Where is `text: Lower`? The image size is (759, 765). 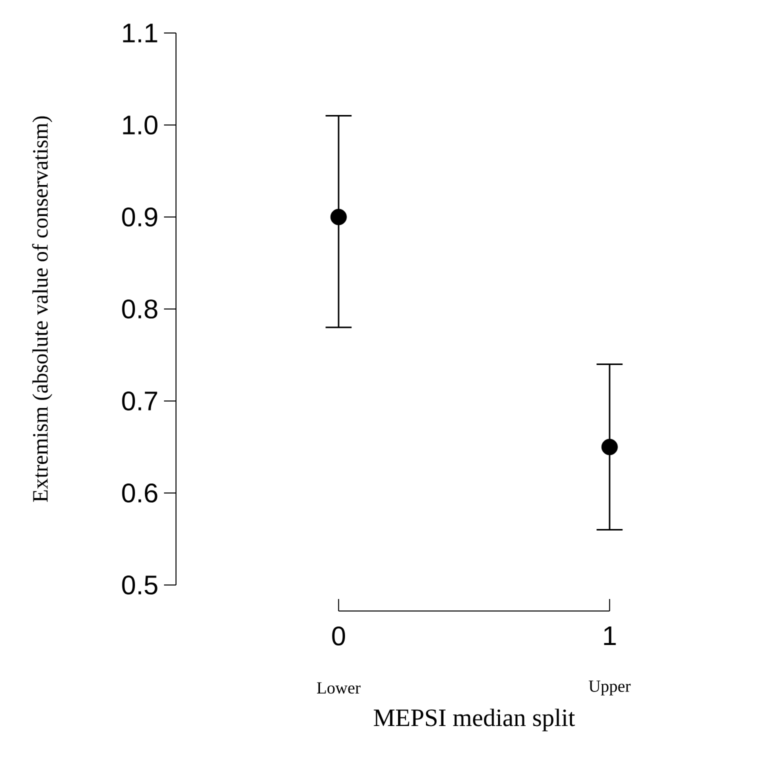 text: Lower is located at coordinates (338, 688).